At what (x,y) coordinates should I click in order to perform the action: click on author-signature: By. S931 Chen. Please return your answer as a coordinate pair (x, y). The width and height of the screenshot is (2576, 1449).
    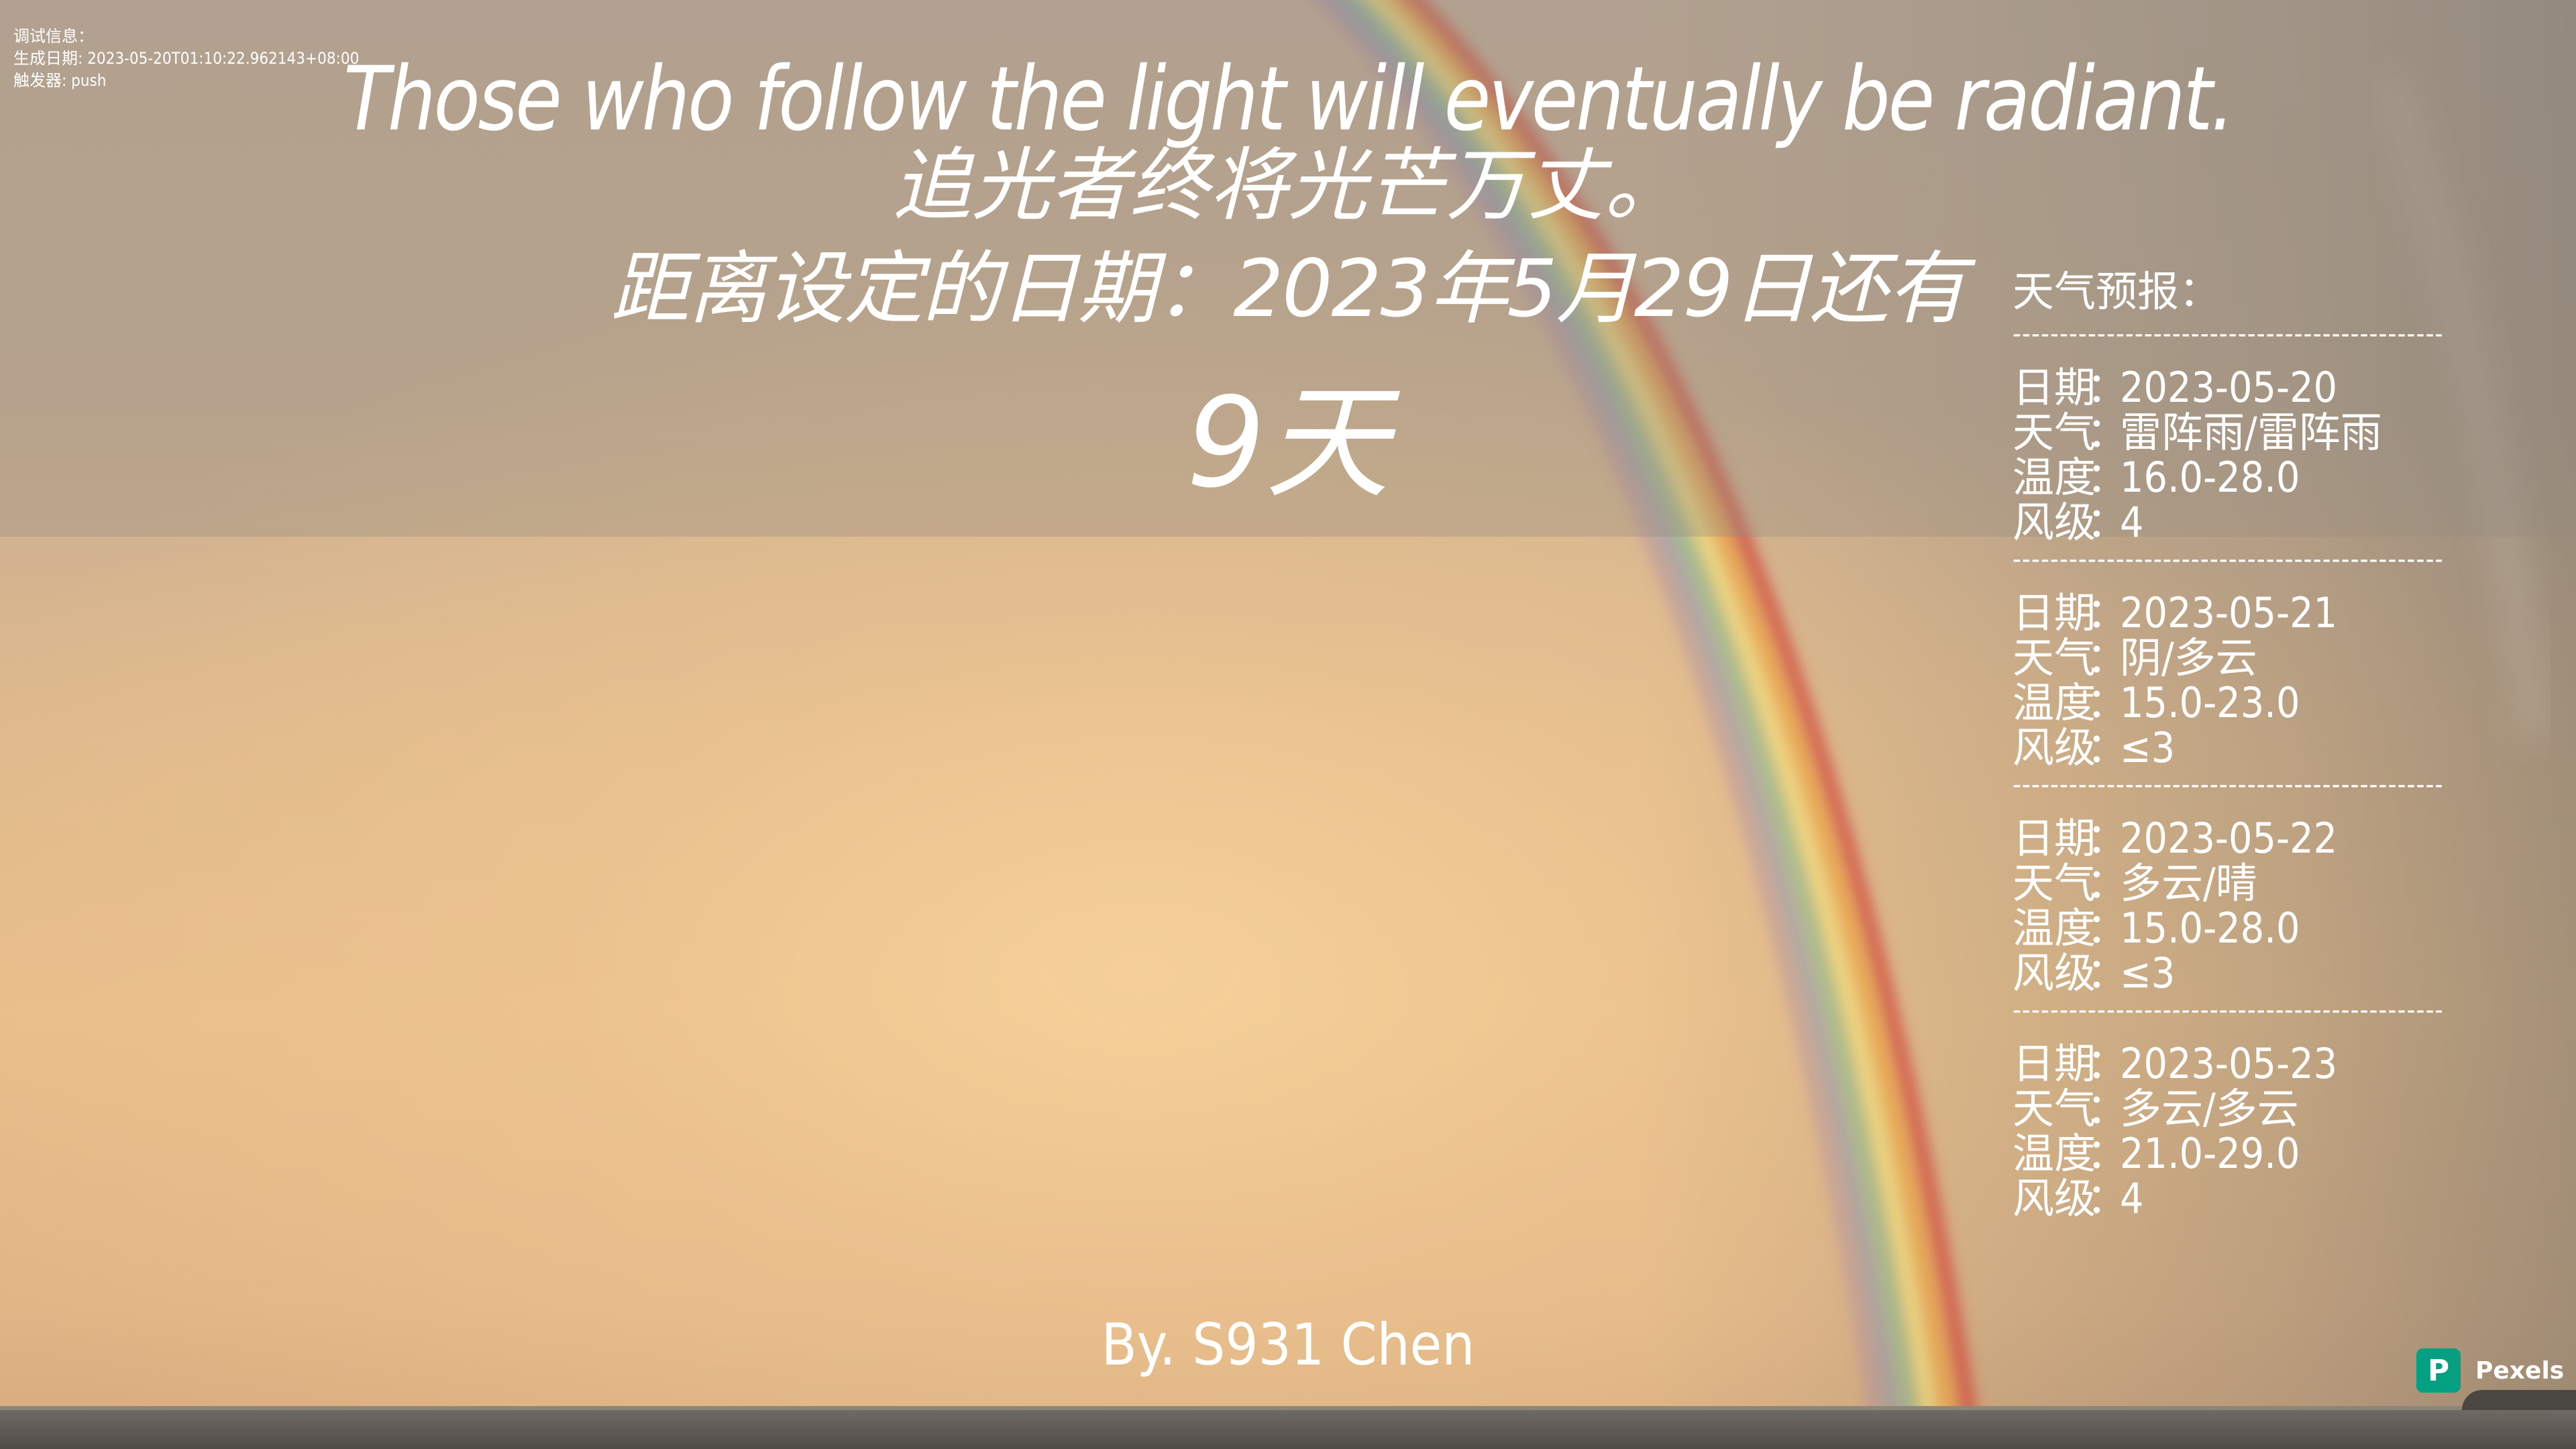
    Looking at the image, I should click on (1288, 1345).